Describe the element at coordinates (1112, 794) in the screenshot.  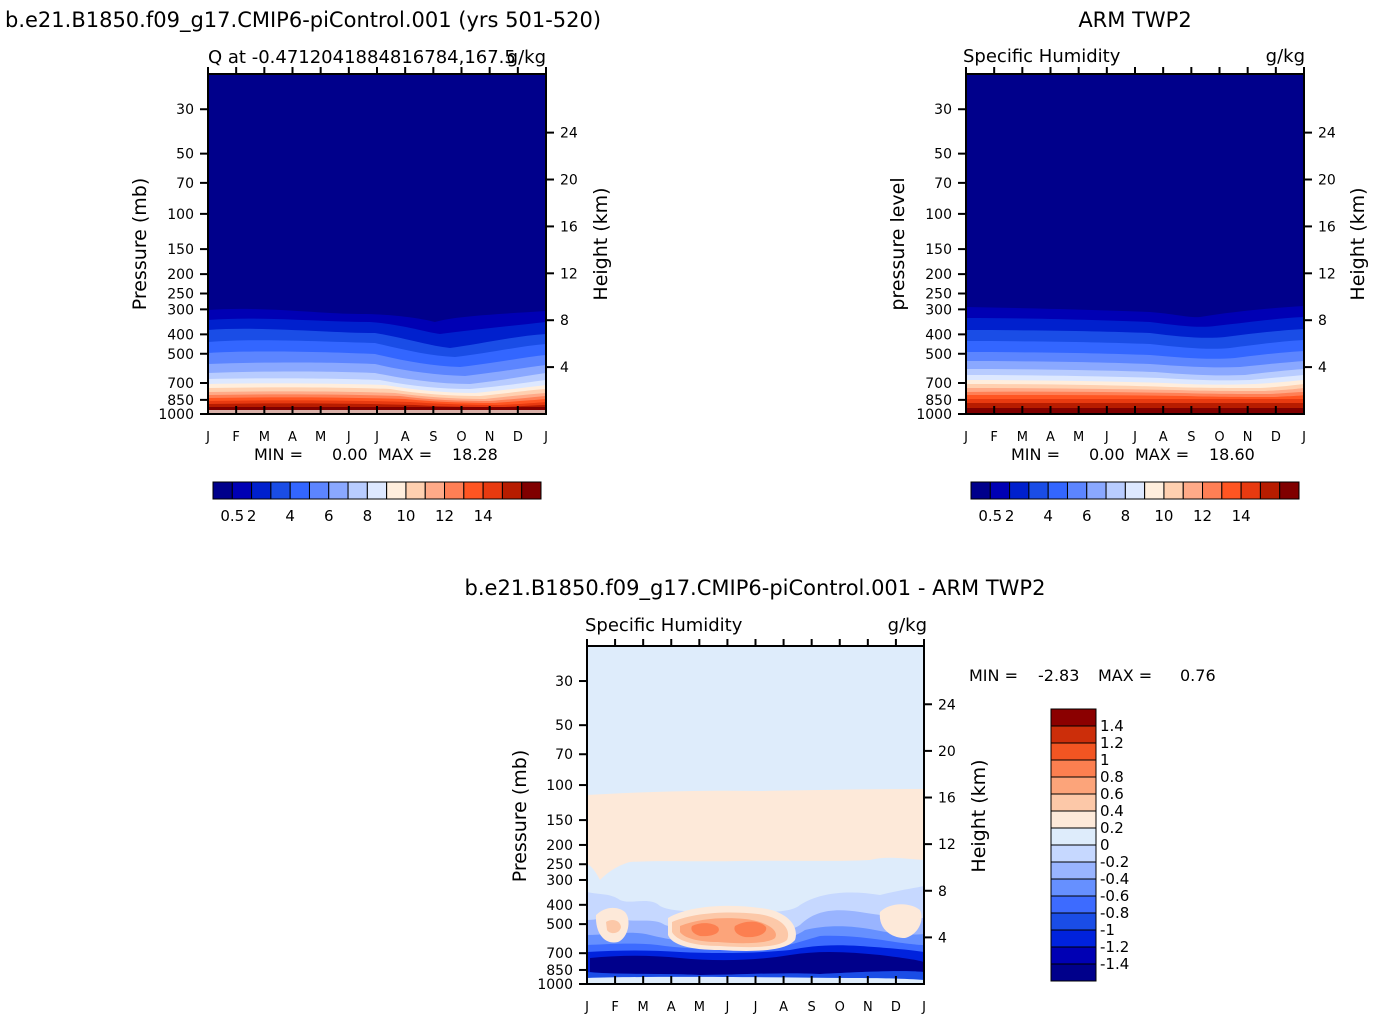
I see `colorbar-tick-label: 0.6` at that location.